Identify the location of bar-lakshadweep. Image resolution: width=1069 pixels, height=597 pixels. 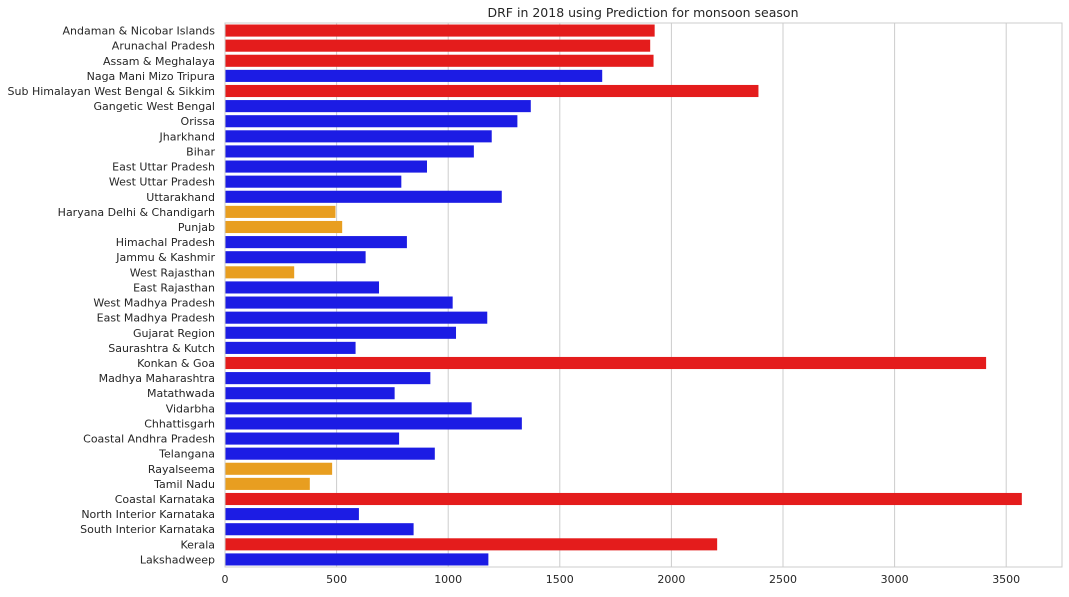
(357, 559).